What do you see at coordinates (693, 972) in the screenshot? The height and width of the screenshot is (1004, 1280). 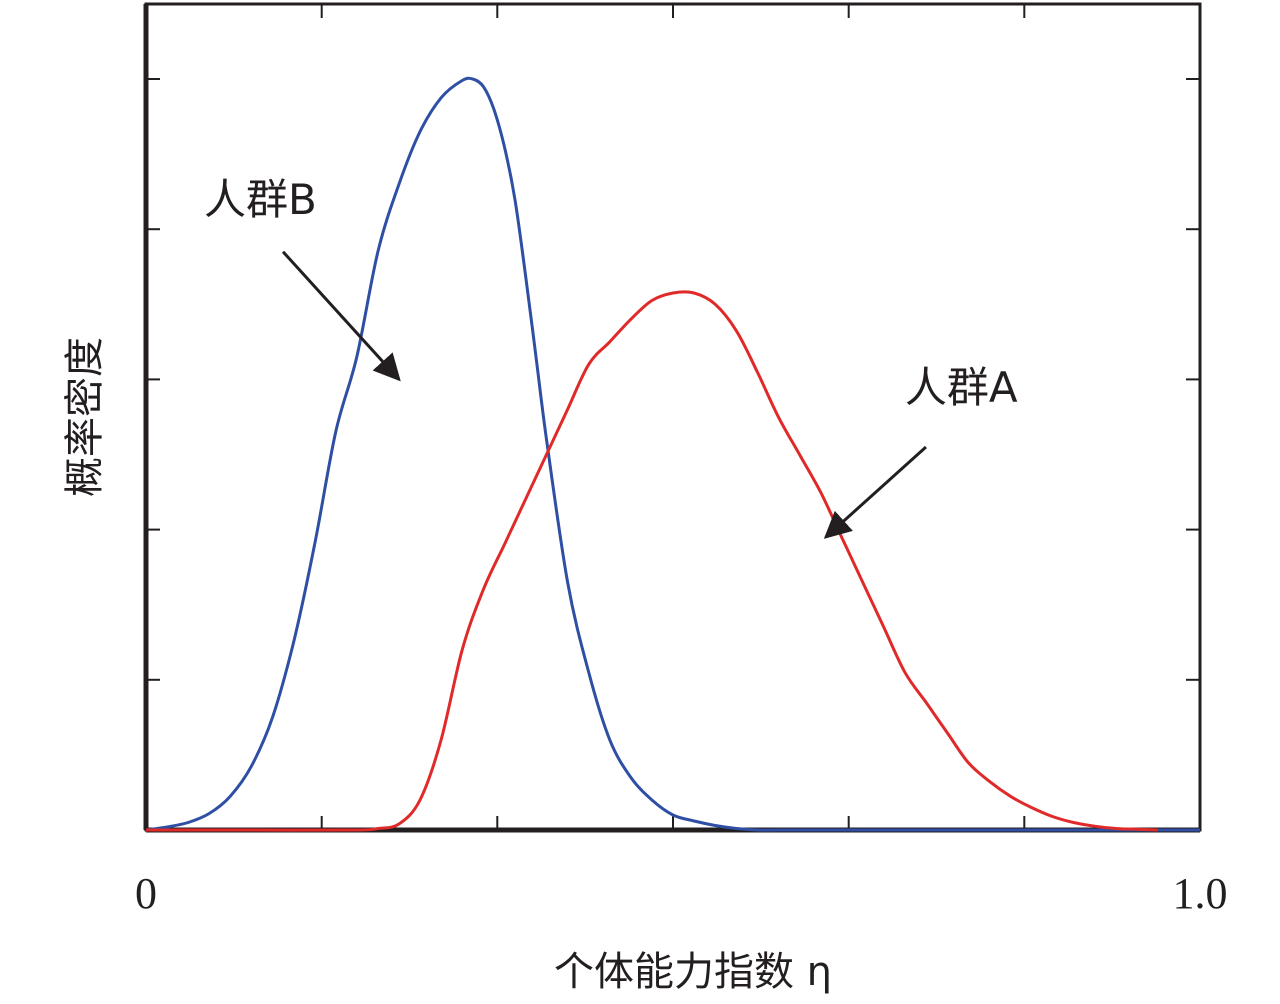 I see `x-axis-title: 个体能力指数 η` at bounding box center [693, 972].